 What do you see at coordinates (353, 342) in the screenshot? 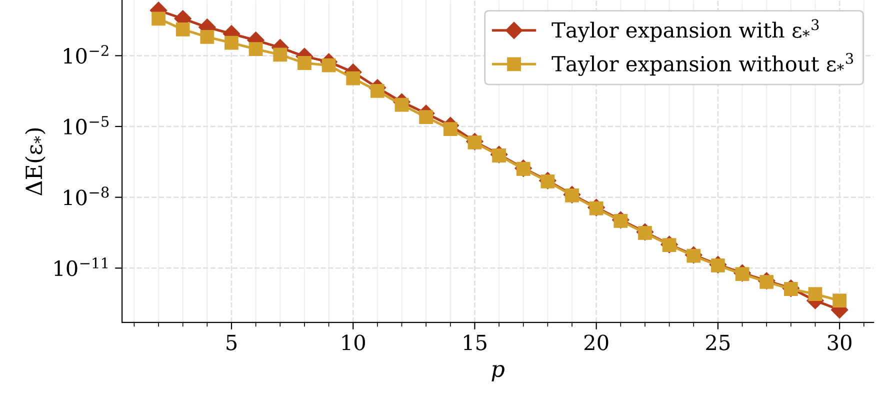
I see `x-tick-label: 10` at bounding box center [353, 342].